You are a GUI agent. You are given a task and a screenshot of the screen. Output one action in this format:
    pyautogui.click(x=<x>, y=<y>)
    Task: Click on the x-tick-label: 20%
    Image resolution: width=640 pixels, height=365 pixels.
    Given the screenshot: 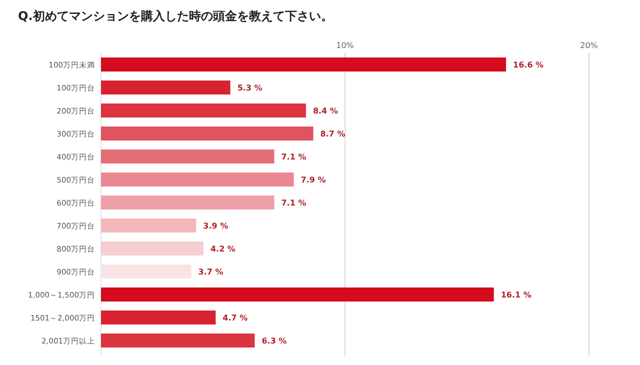 What is the action you would take?
    pyautogui.click(x=589, y=45)
    